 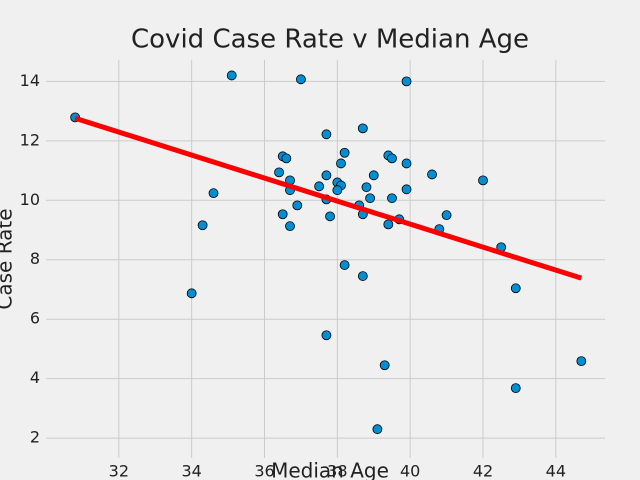 I want to click on y-tick-label: 10, so click(x=30, y=199).